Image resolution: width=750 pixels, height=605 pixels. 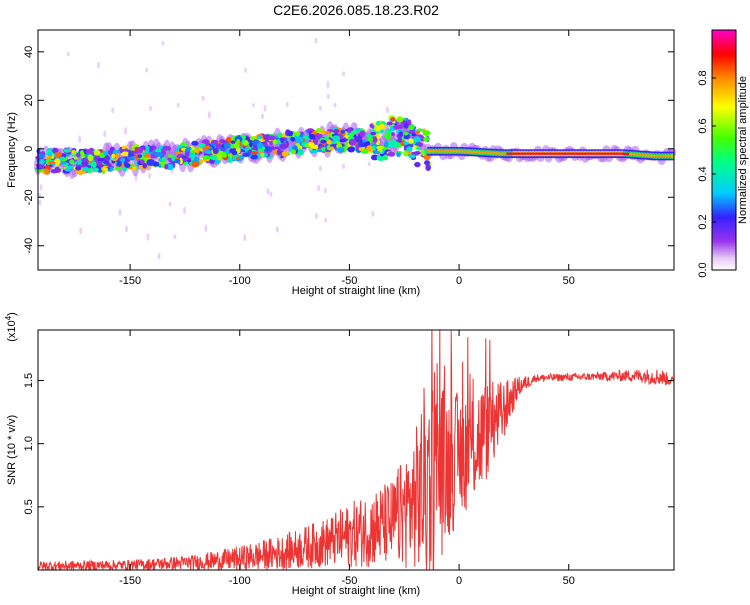 I want to click on snr-multiplier: (x104), so click(x=11, y=327).